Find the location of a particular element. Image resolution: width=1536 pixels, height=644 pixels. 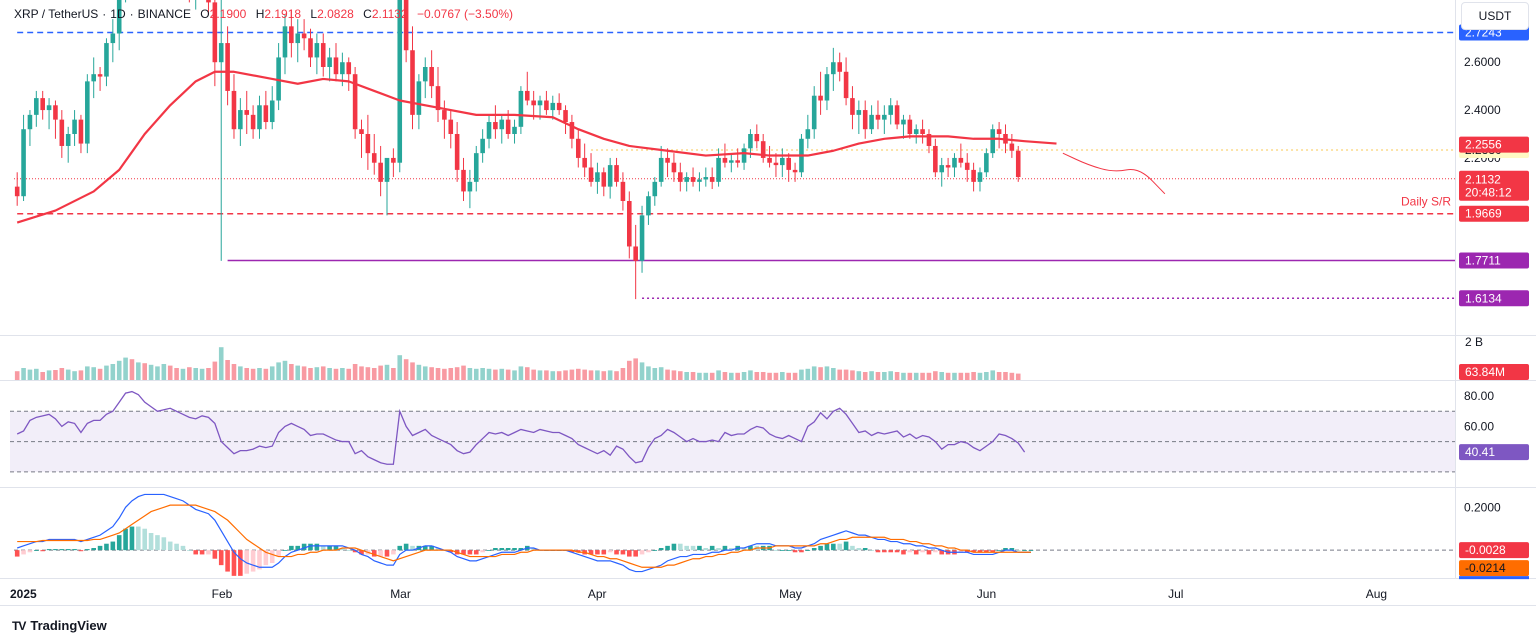

rsi-tick-label: 80.00 is located at coordinates (1479, 396).